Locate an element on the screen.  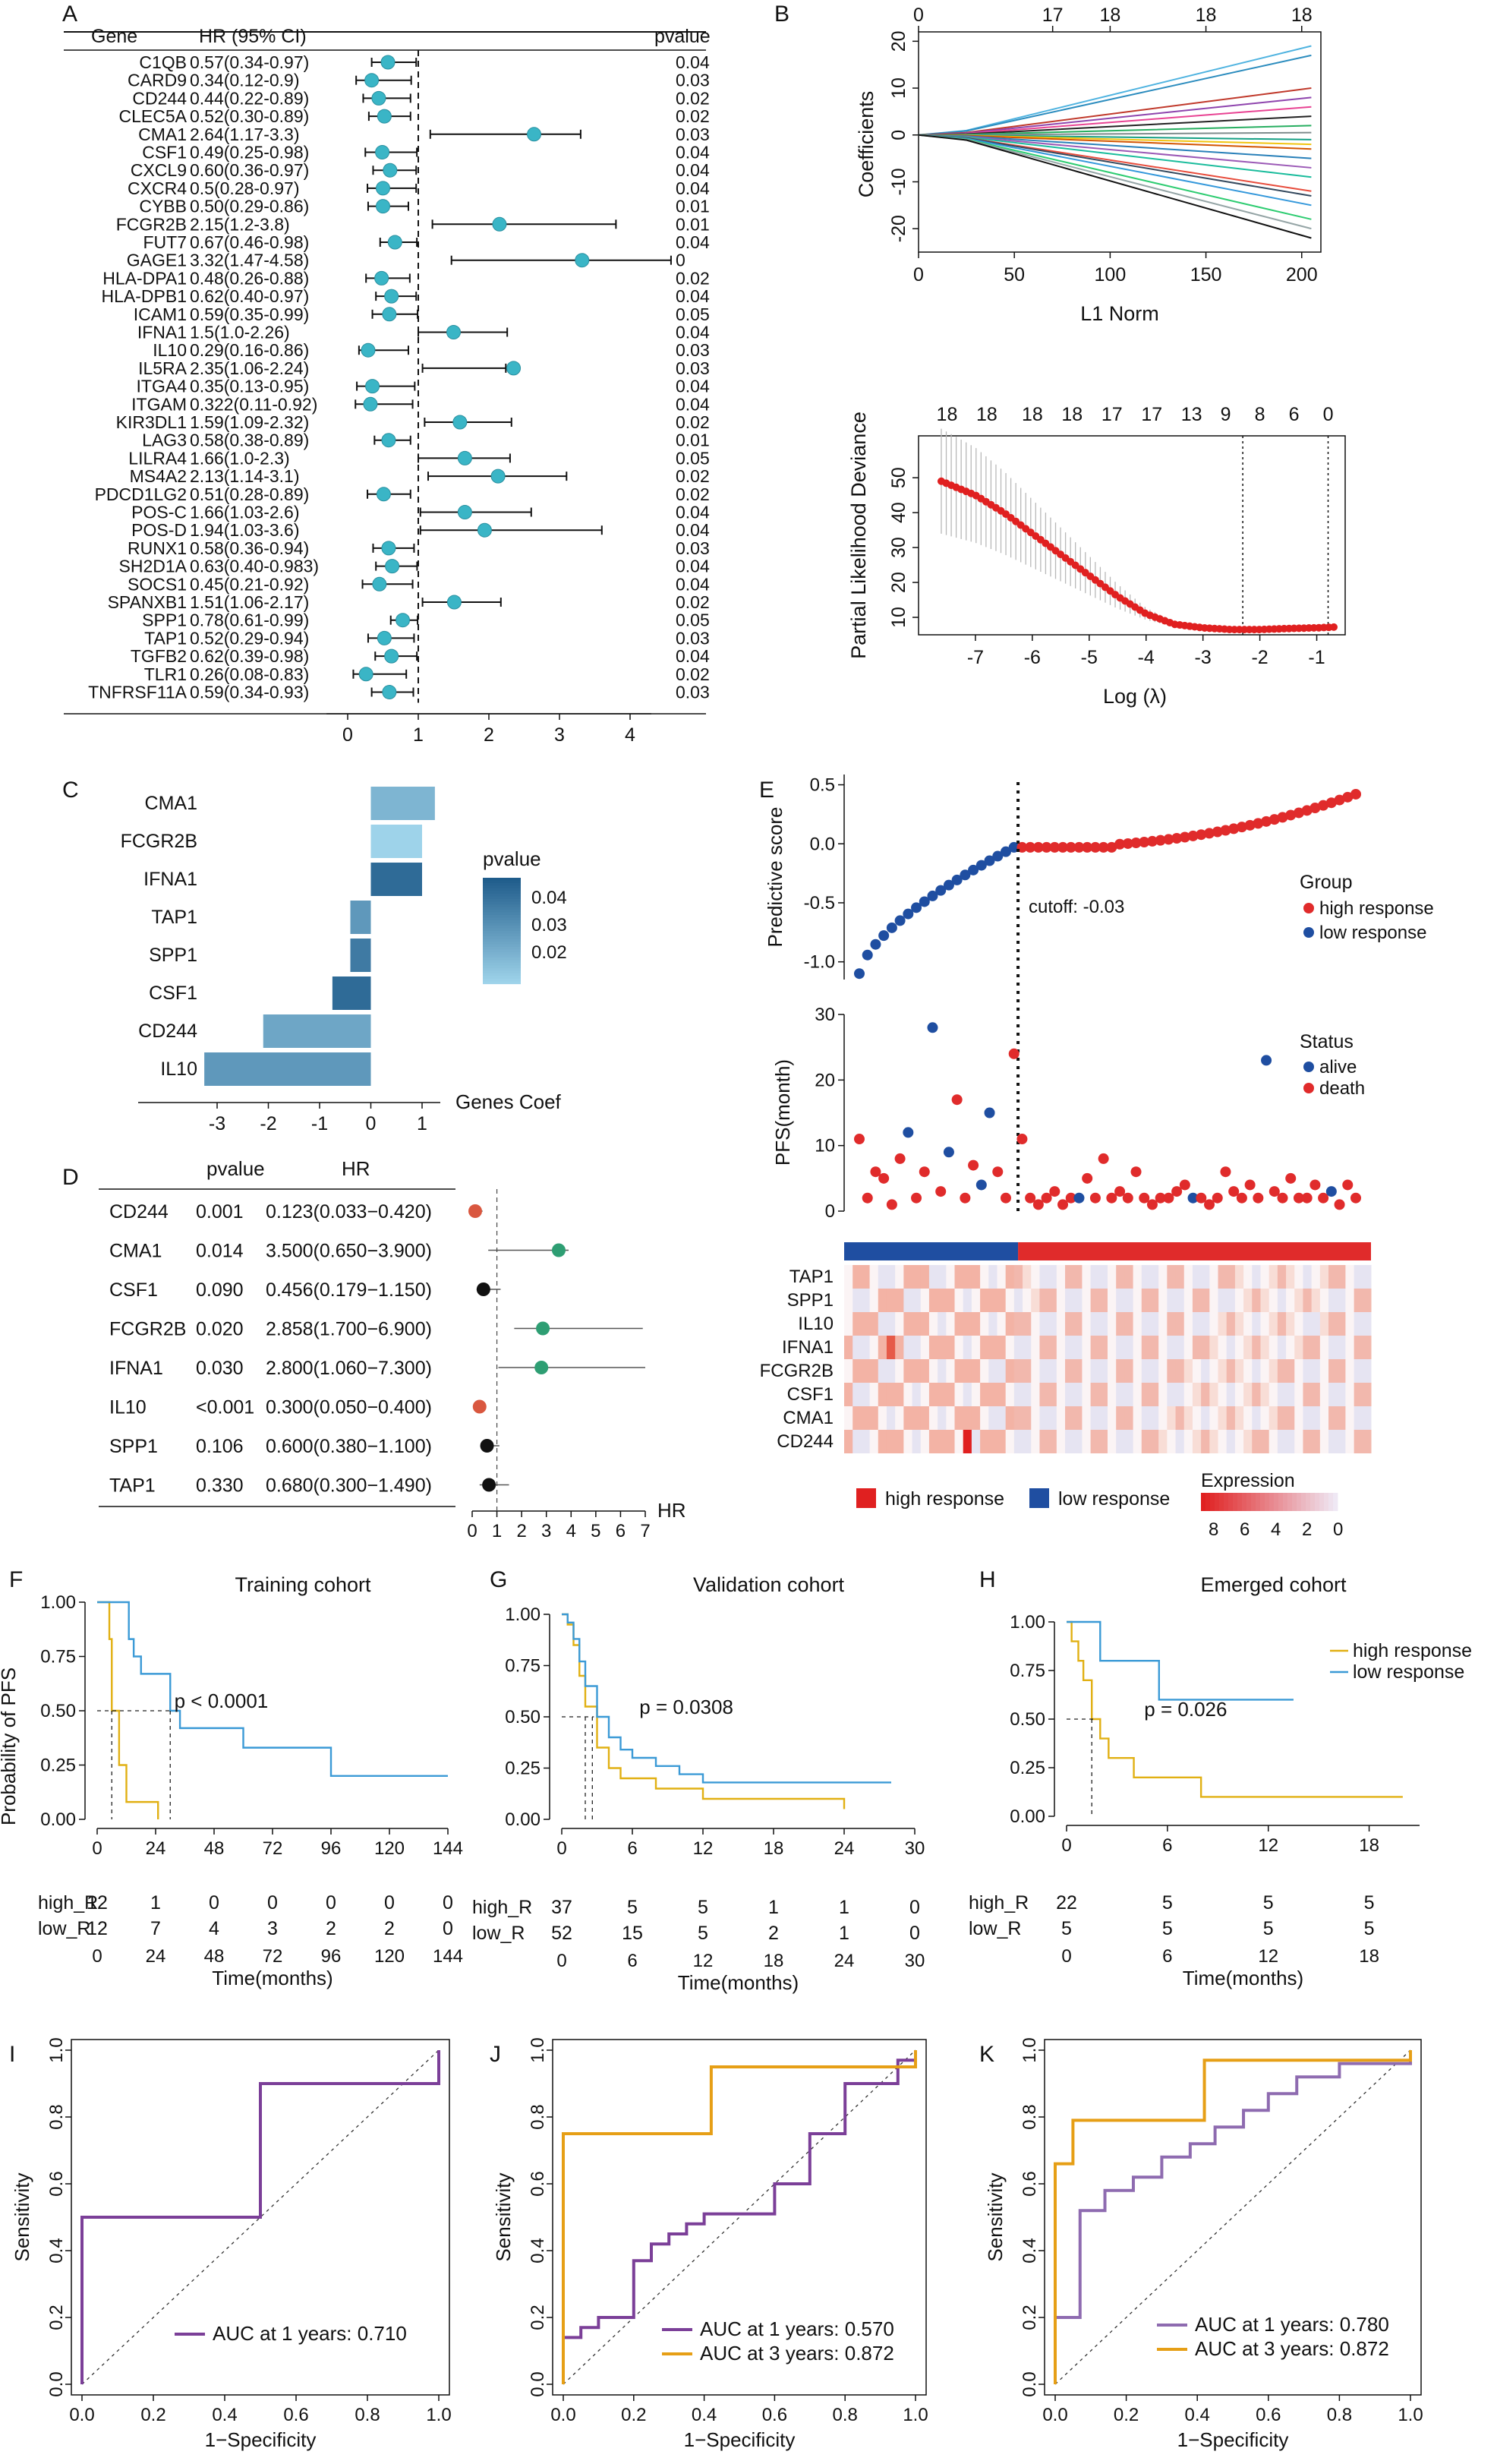
x-tick-label: -4 is located at coordinates (1146, 657).